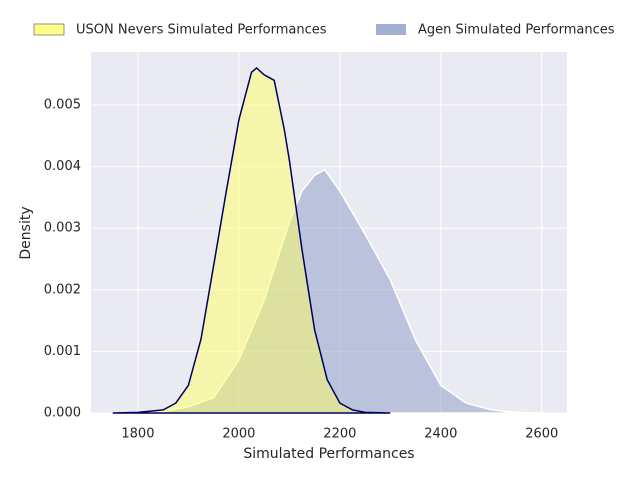 This screenshot has height=480, width=640. I want to click on legend-label: USON Nevers Simulated Performances, so click(201, 30).